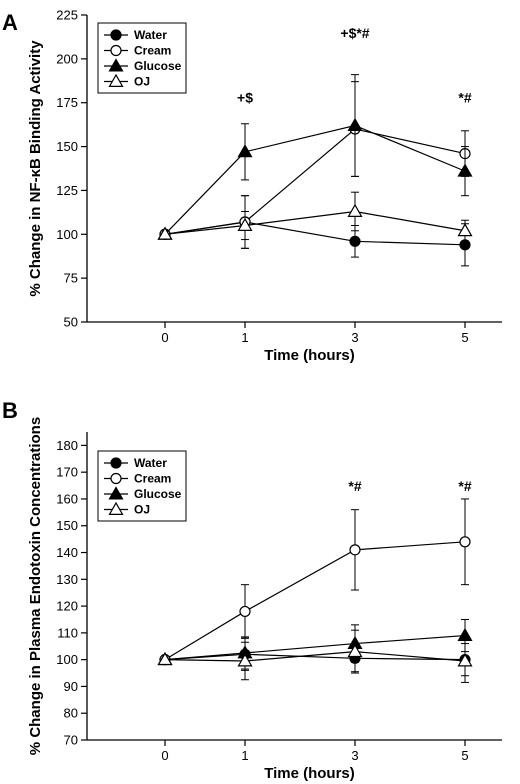 Image resolution: width=520 pixels, height=784 pixels. What do you see at coordinates (71, 278) in the screenshot?
I see `y-tick-label: 75` at bounding box center [71, 278].